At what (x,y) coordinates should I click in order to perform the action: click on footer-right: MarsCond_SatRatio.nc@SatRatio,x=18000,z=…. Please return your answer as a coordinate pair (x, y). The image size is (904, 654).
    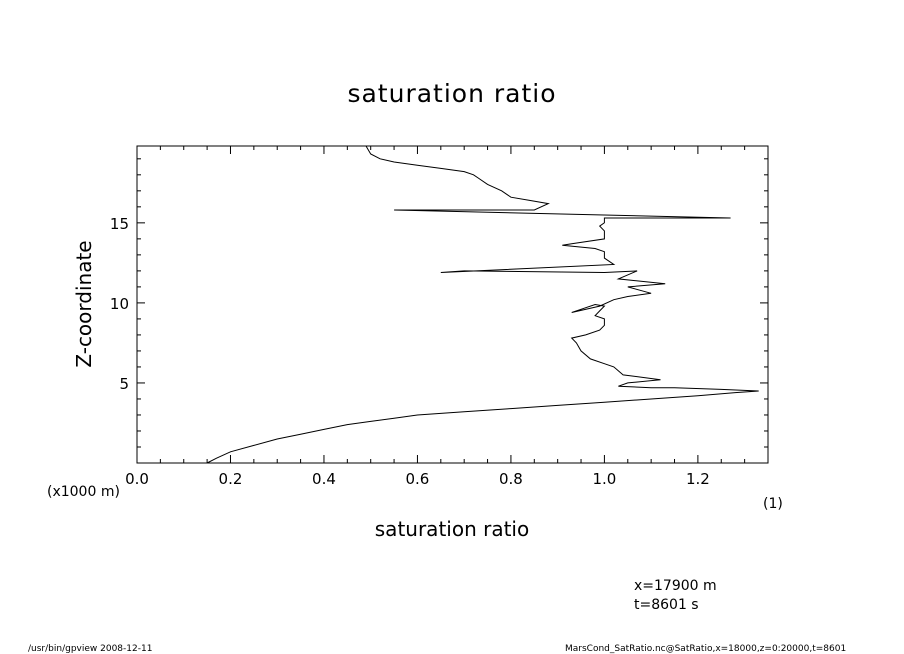
    Looking at the image, I should click on (705, 649).